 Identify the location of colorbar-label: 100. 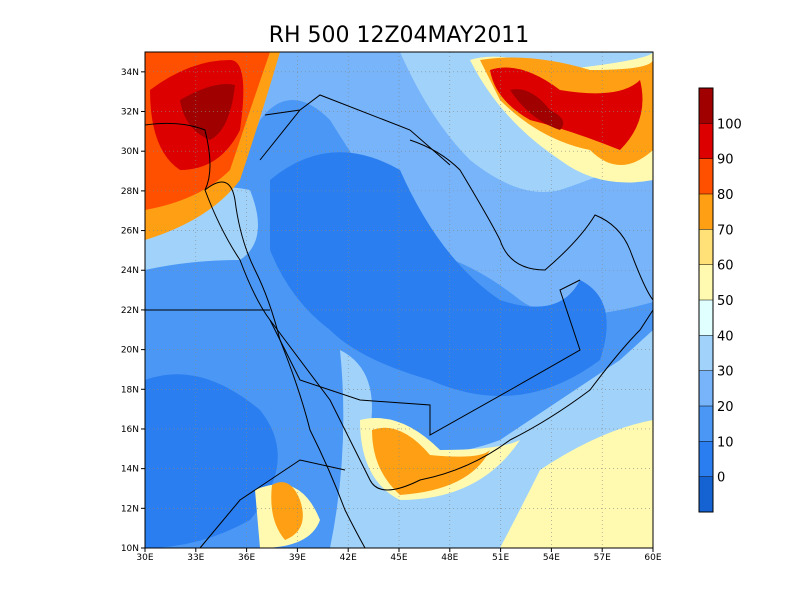
(729, 124).